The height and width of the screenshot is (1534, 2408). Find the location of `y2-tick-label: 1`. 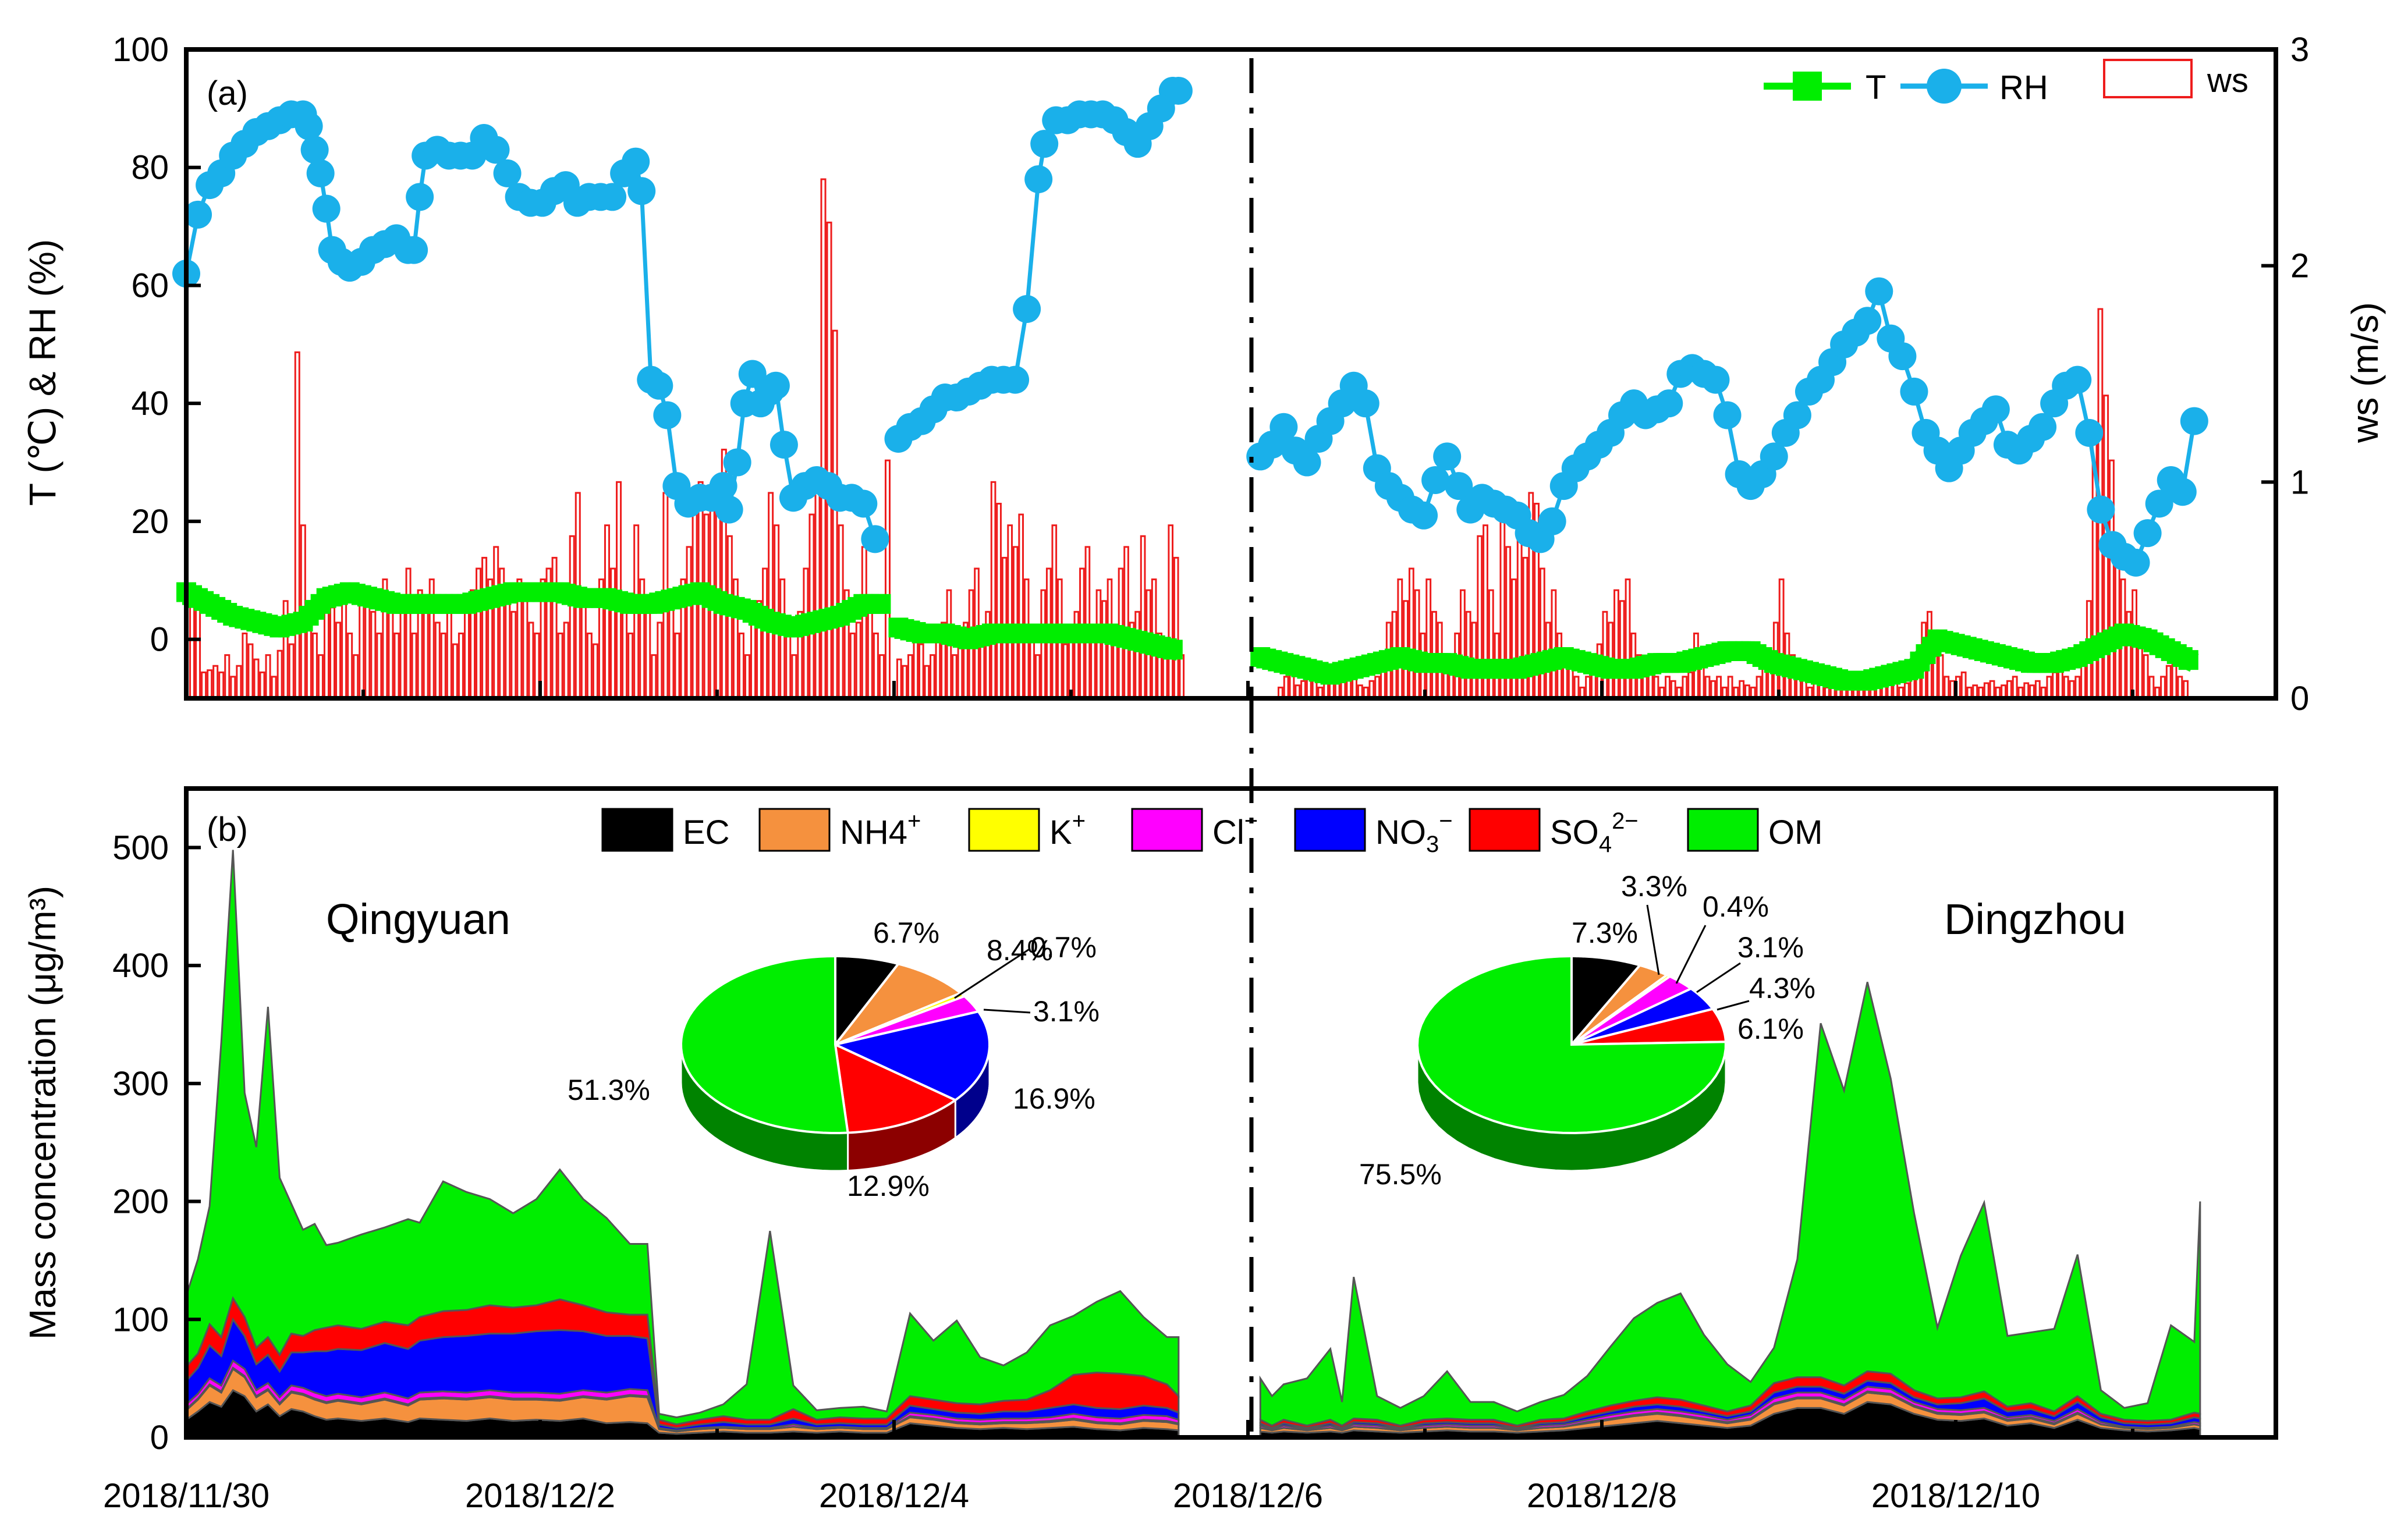

y2-tick-label: 1 is located at coordinates (2299, 482).